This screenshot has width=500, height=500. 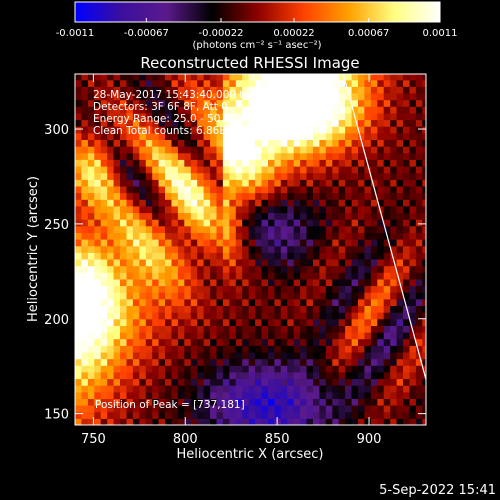 I want to click on x-tick-800: 800, so click(x=185, y=260).